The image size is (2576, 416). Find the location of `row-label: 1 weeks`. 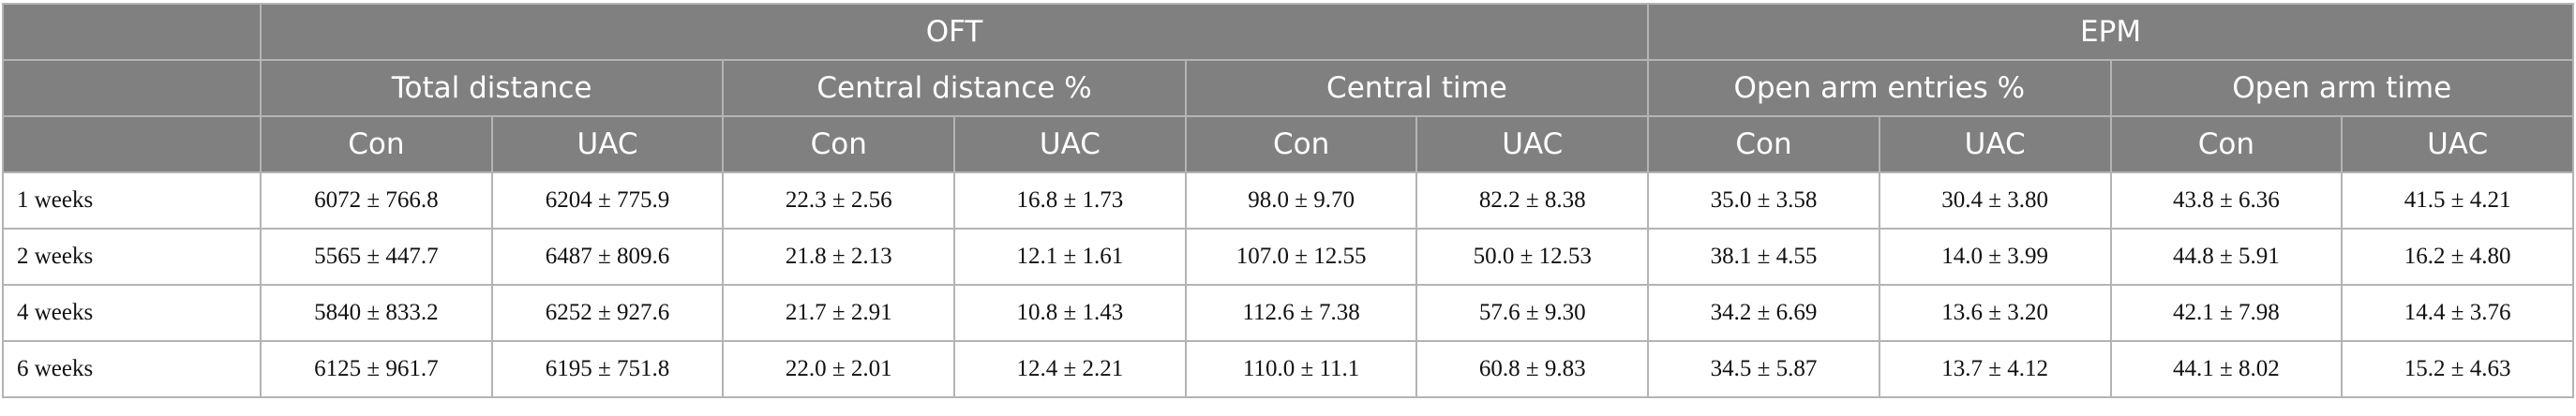

row-label: 1 weeks is located at coordinates (132, 200).